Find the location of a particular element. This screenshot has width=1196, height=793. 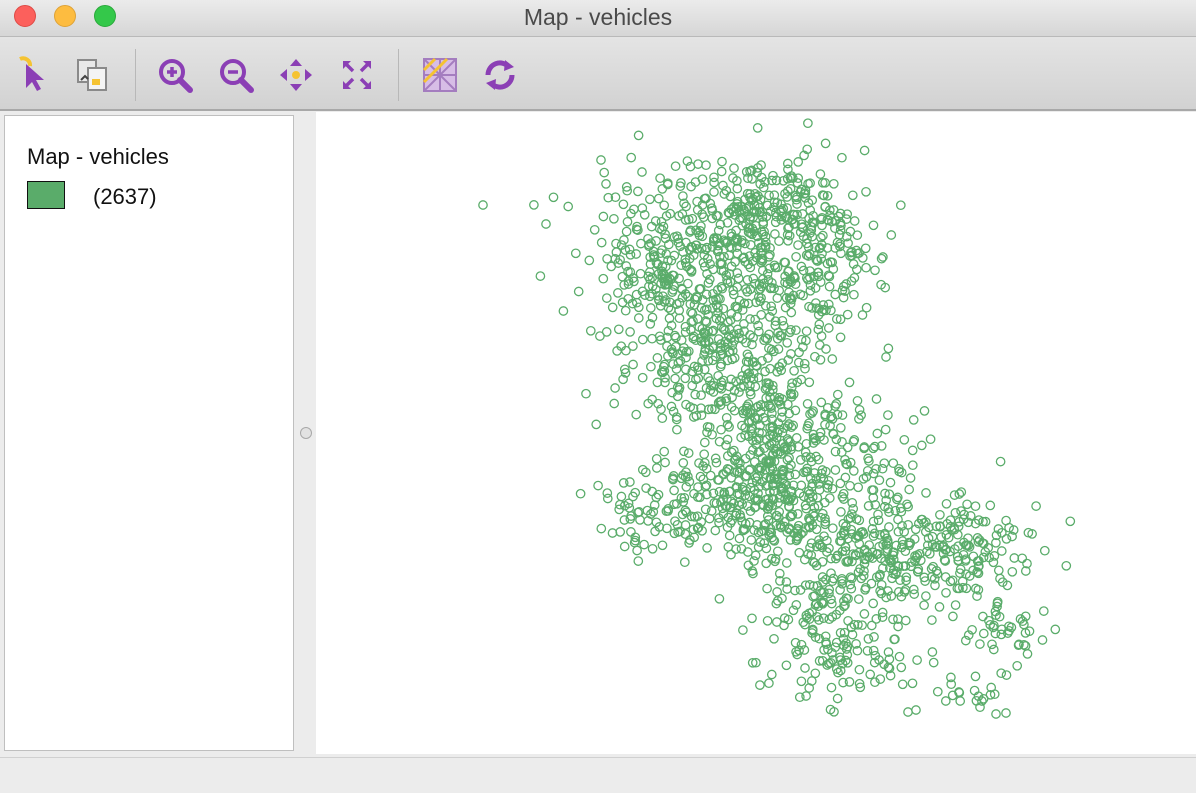

refresh-button is located at coordinates (500, 75).